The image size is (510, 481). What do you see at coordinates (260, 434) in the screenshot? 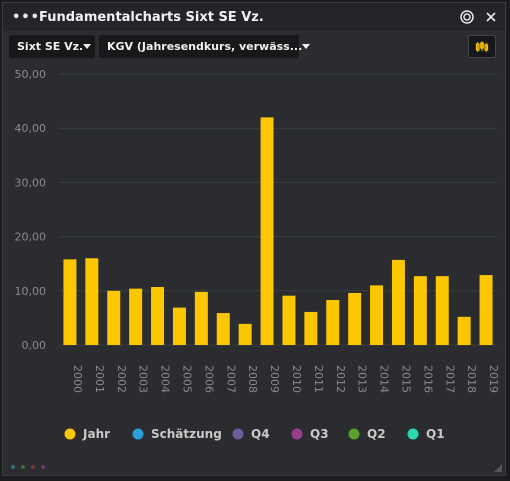
I see `legend-label: Q4` at bounding box center [260, 434].